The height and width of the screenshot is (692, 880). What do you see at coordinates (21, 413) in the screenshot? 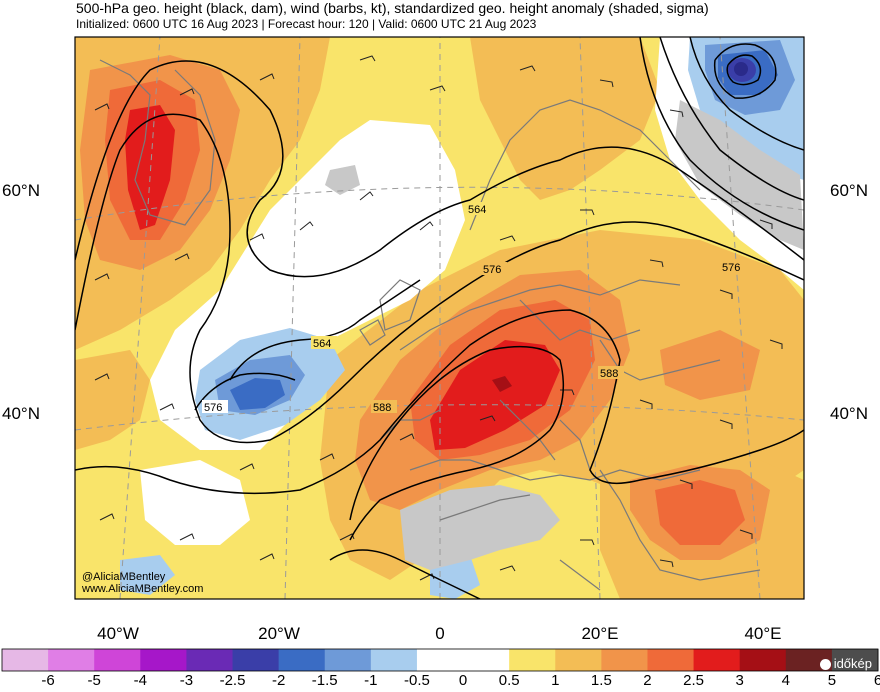
I see `lat-label-40n-left: 40°N` at bounding box center [21, 413].